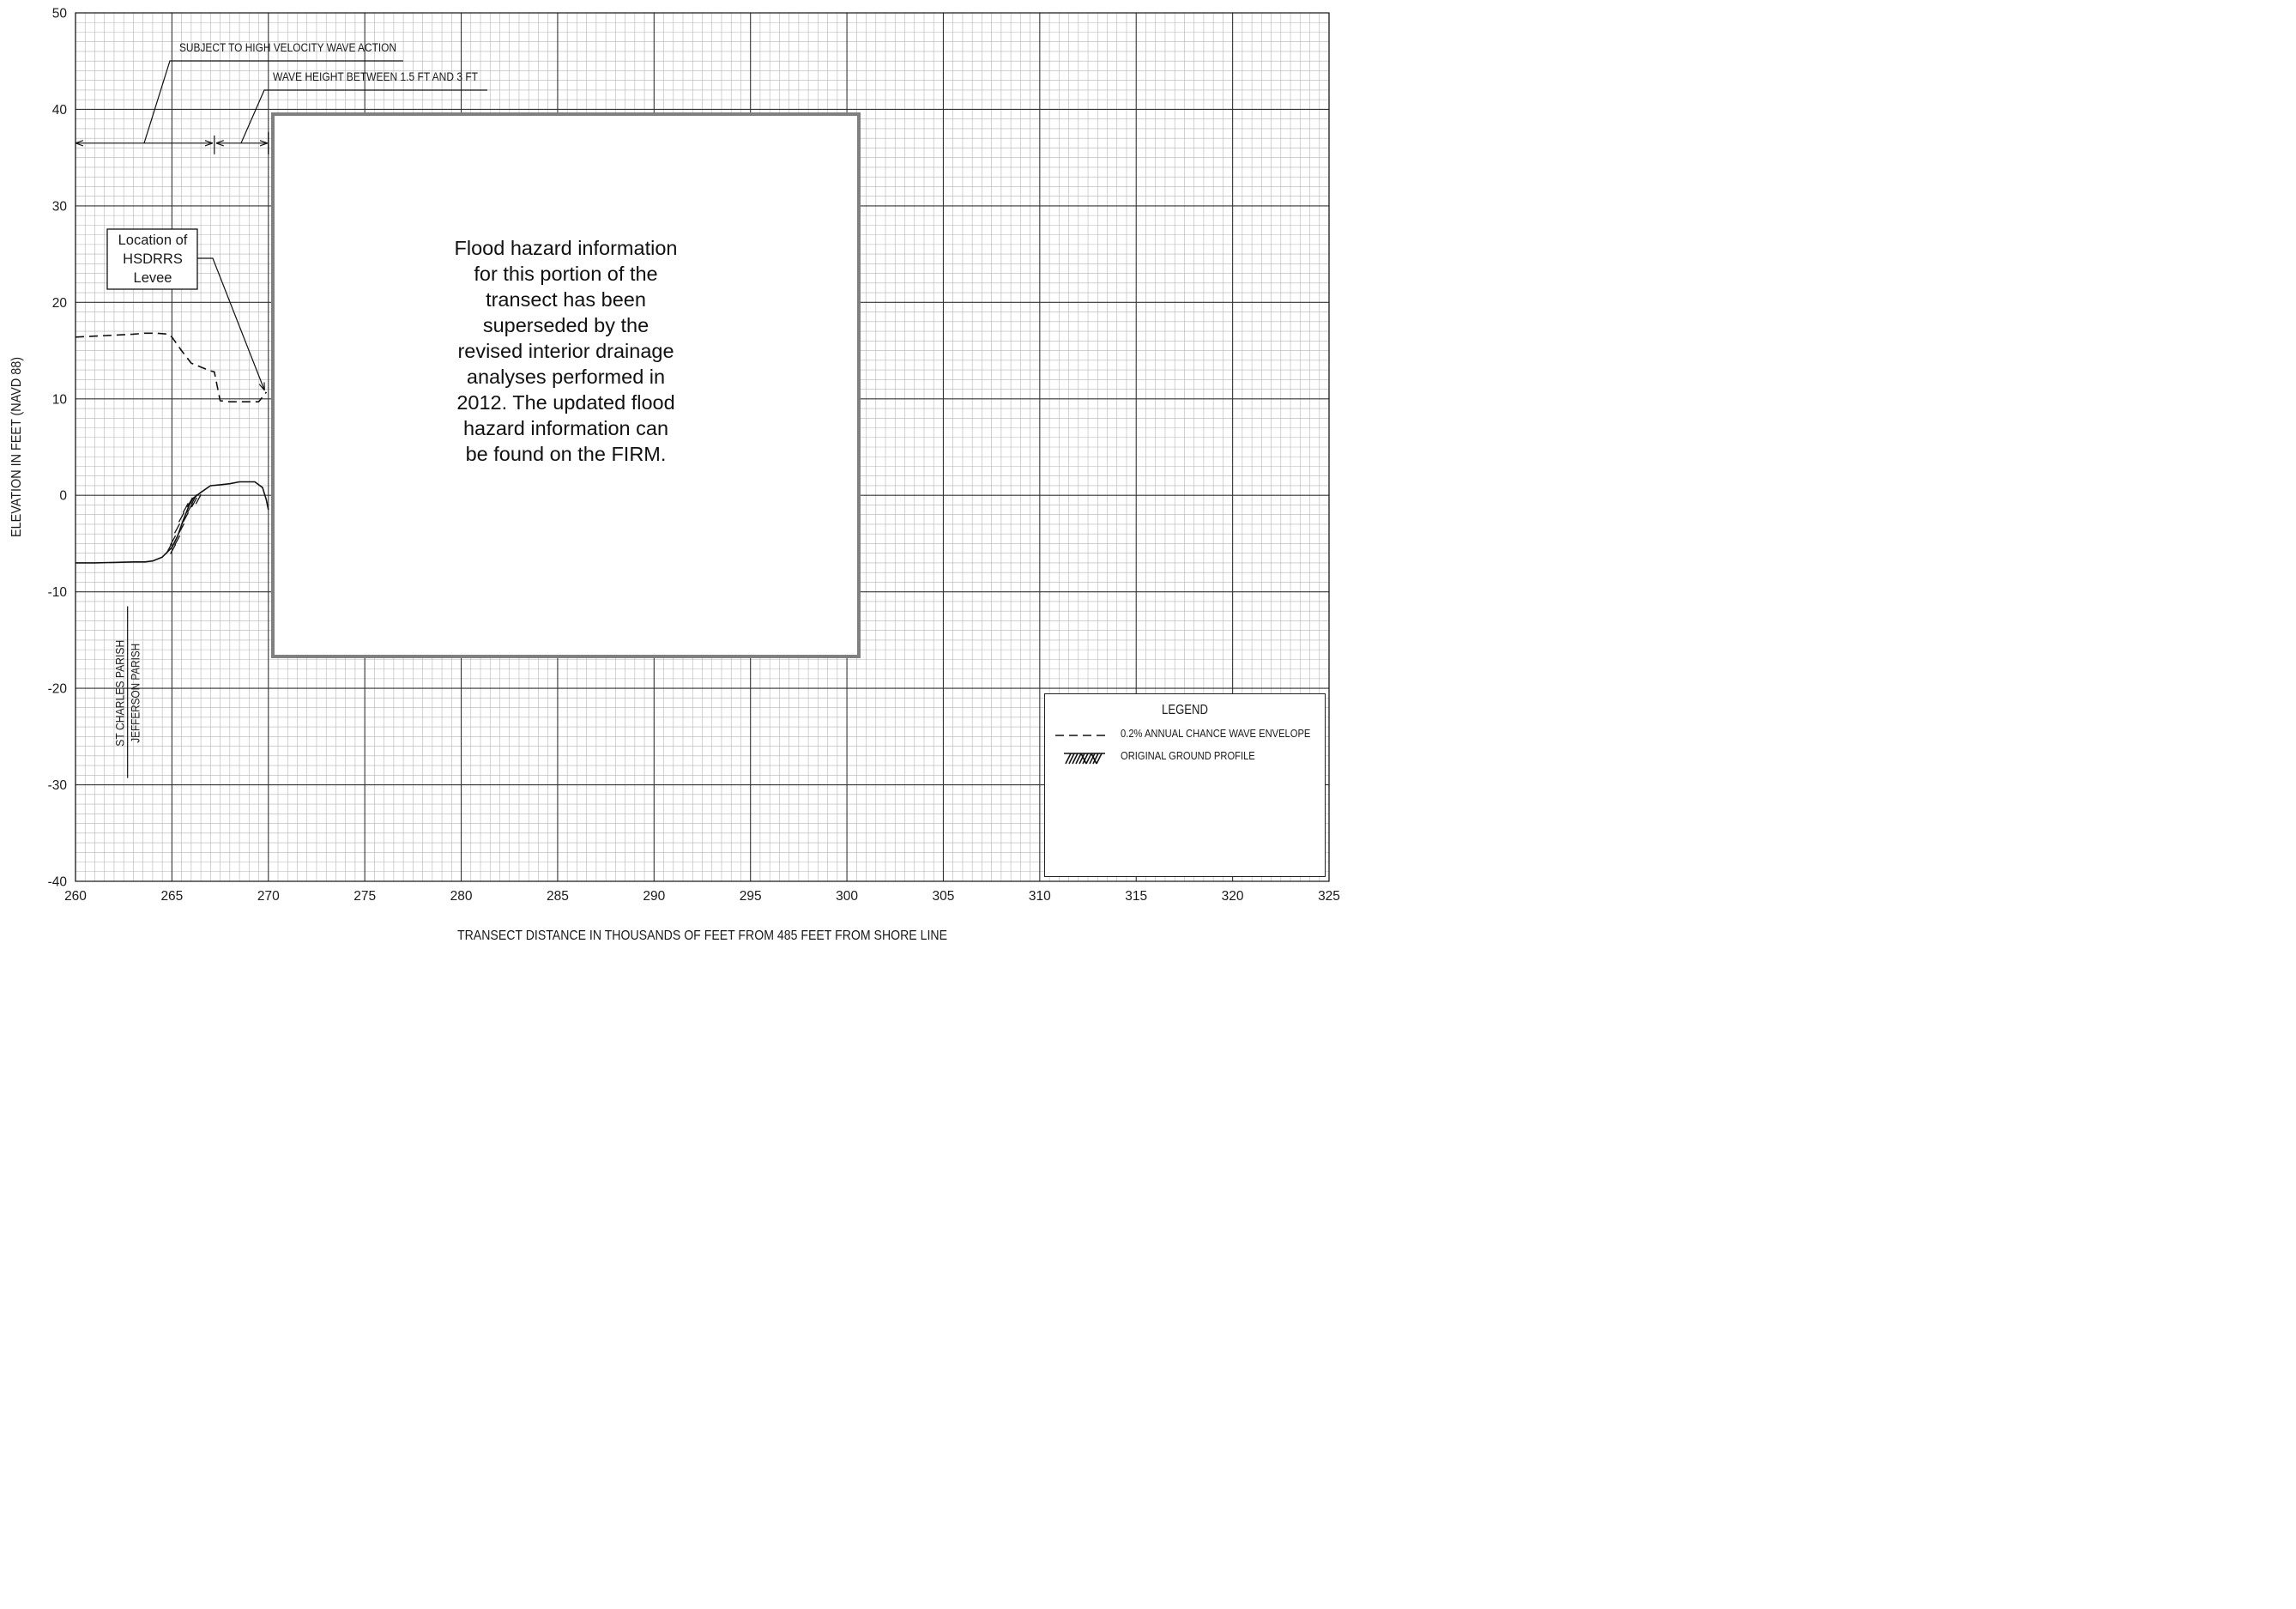 The width and height of the screenshot is (2296, 1609). Describe the element at coordinates (1136, 896) in the screenshot. I see `x-tick-label: 315` at that location.